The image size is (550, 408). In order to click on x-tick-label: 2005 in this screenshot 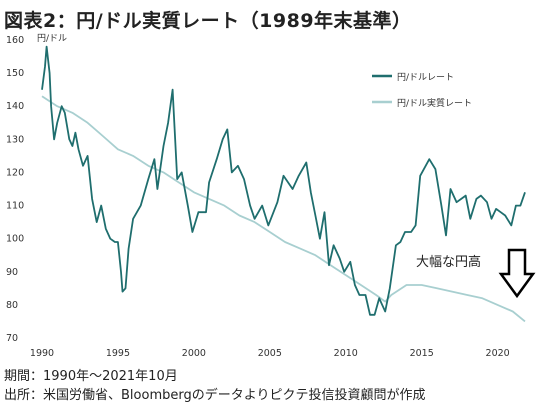, I will do `click(270, 353)`.